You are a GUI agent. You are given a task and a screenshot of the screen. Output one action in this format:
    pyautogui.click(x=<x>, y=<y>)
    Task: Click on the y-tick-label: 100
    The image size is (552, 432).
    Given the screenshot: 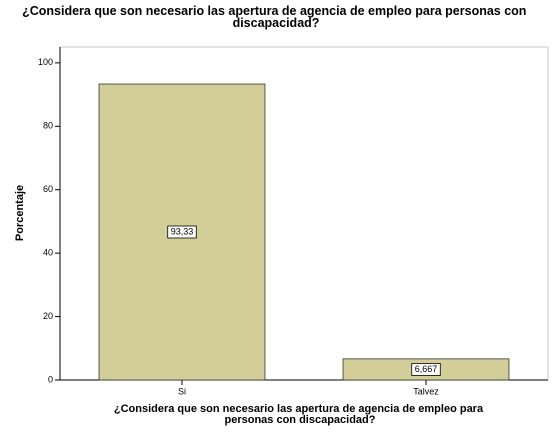 What is the action you would take?
    pyautogui.click(x=45, y=62)
    